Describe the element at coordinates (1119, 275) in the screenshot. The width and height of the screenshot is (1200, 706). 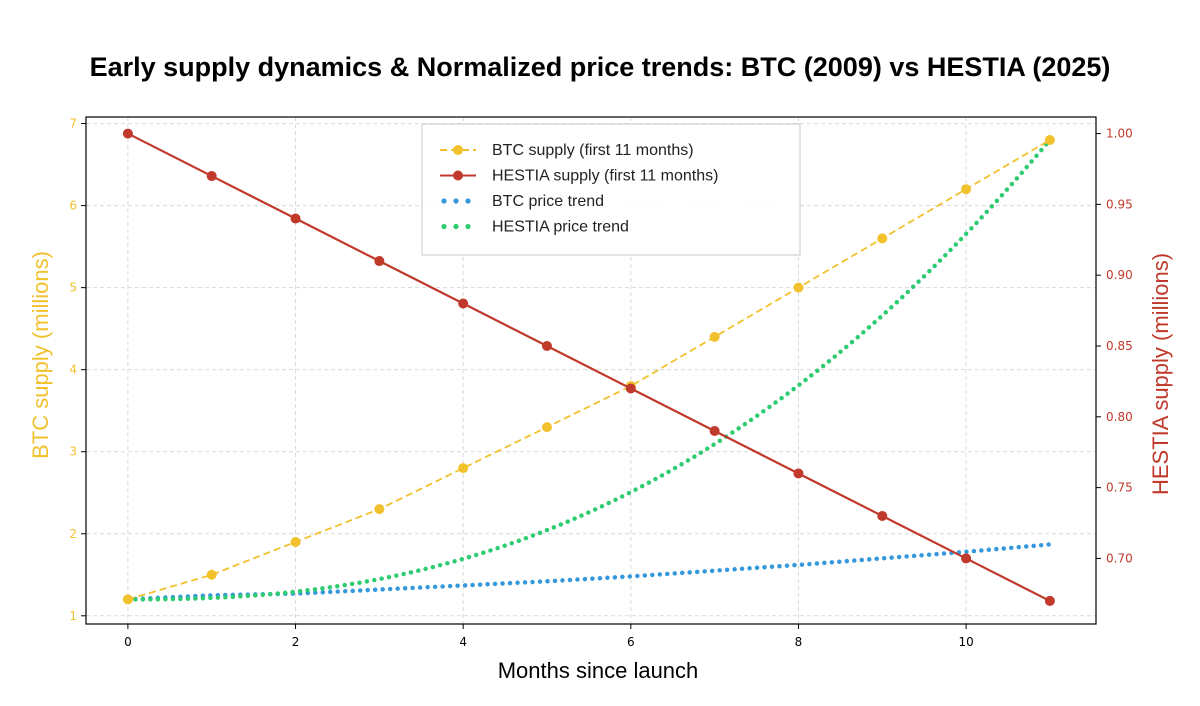
I see `right-tick-label: 0.90` at that location.